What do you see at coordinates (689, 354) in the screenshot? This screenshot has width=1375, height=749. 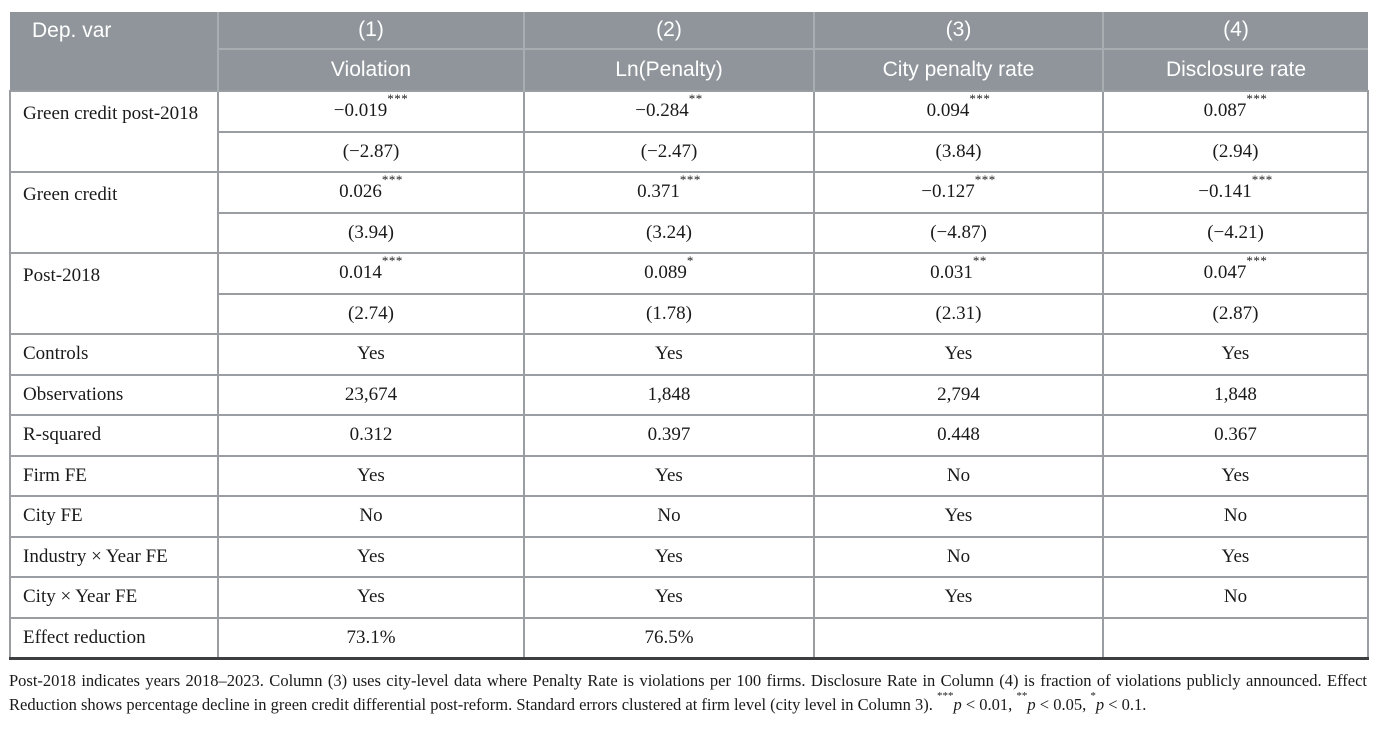 I see `summary-row: Controls Yes Yes Yes Yes` at bounding box center [689, 354].